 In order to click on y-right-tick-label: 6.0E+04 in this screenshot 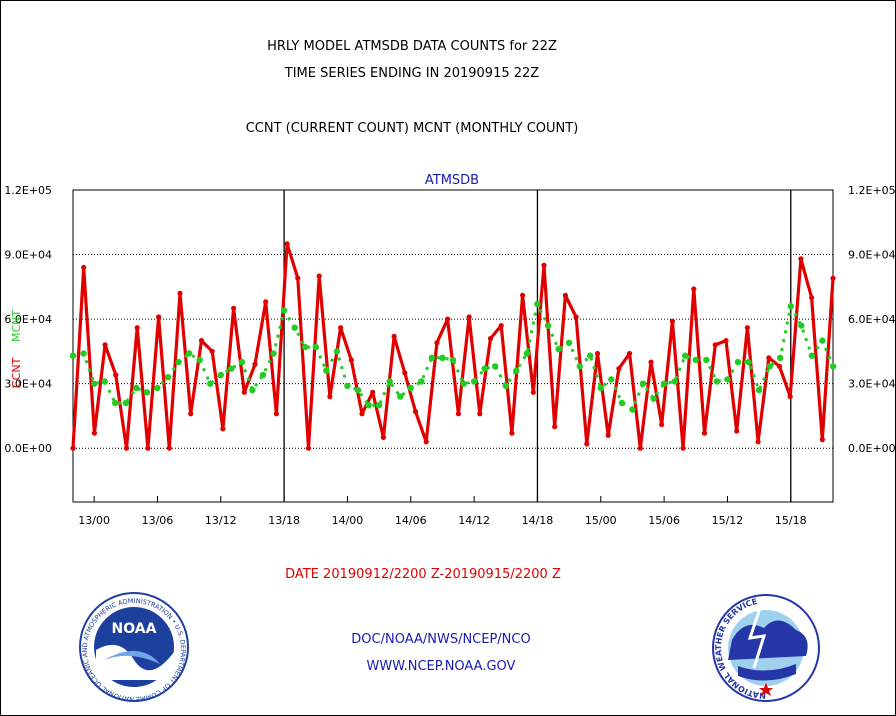, I will do `click(872, 319)`.